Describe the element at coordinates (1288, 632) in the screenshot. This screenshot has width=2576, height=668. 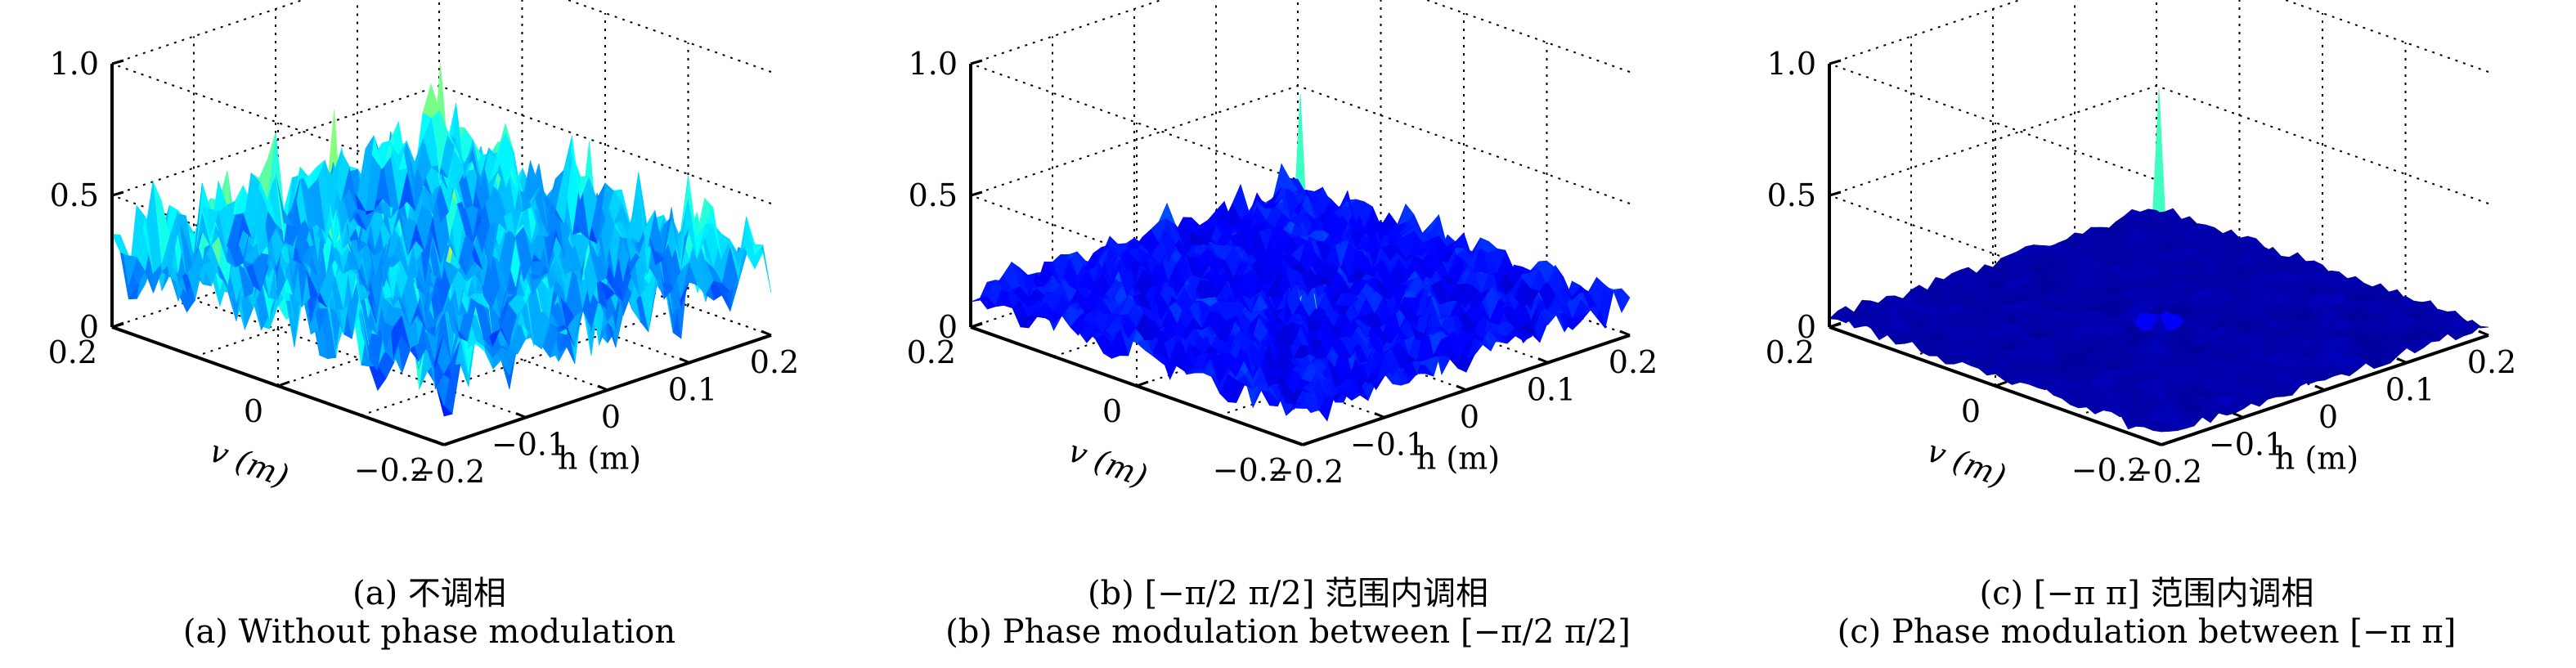
I see `caption-en-b: (b) Phase modulation between [−π/2 π/2]` at that location.